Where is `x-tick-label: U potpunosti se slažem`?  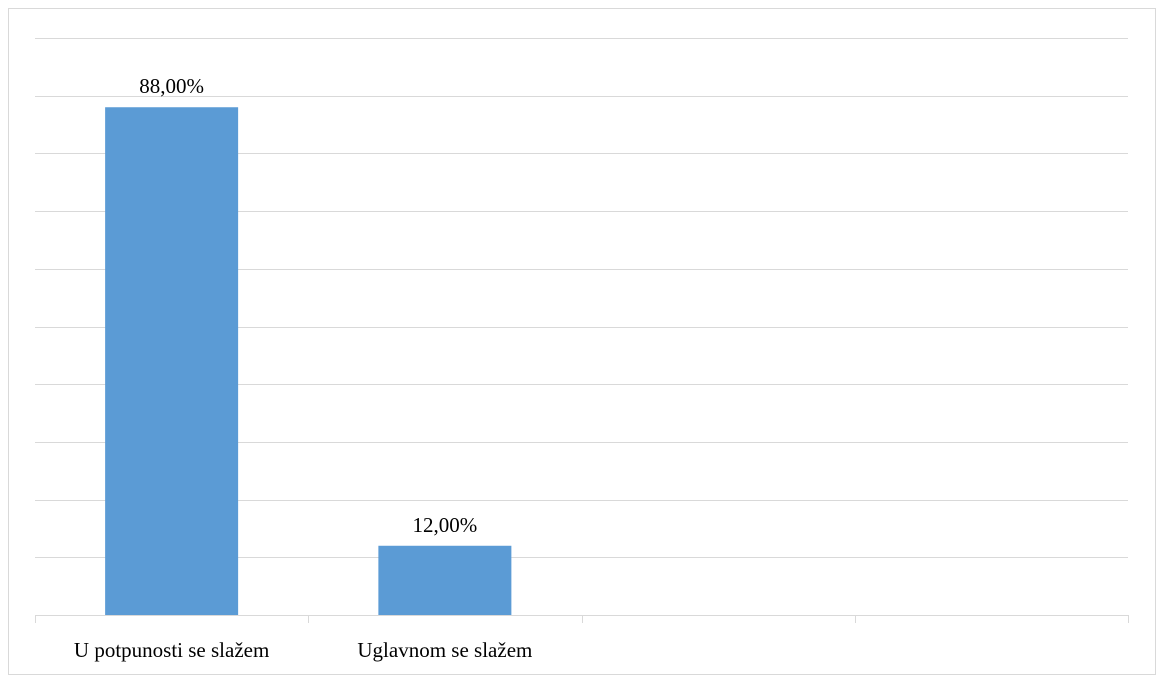
x-tick-label: U potpunosti se slažem is located at coordinates (171, 650).